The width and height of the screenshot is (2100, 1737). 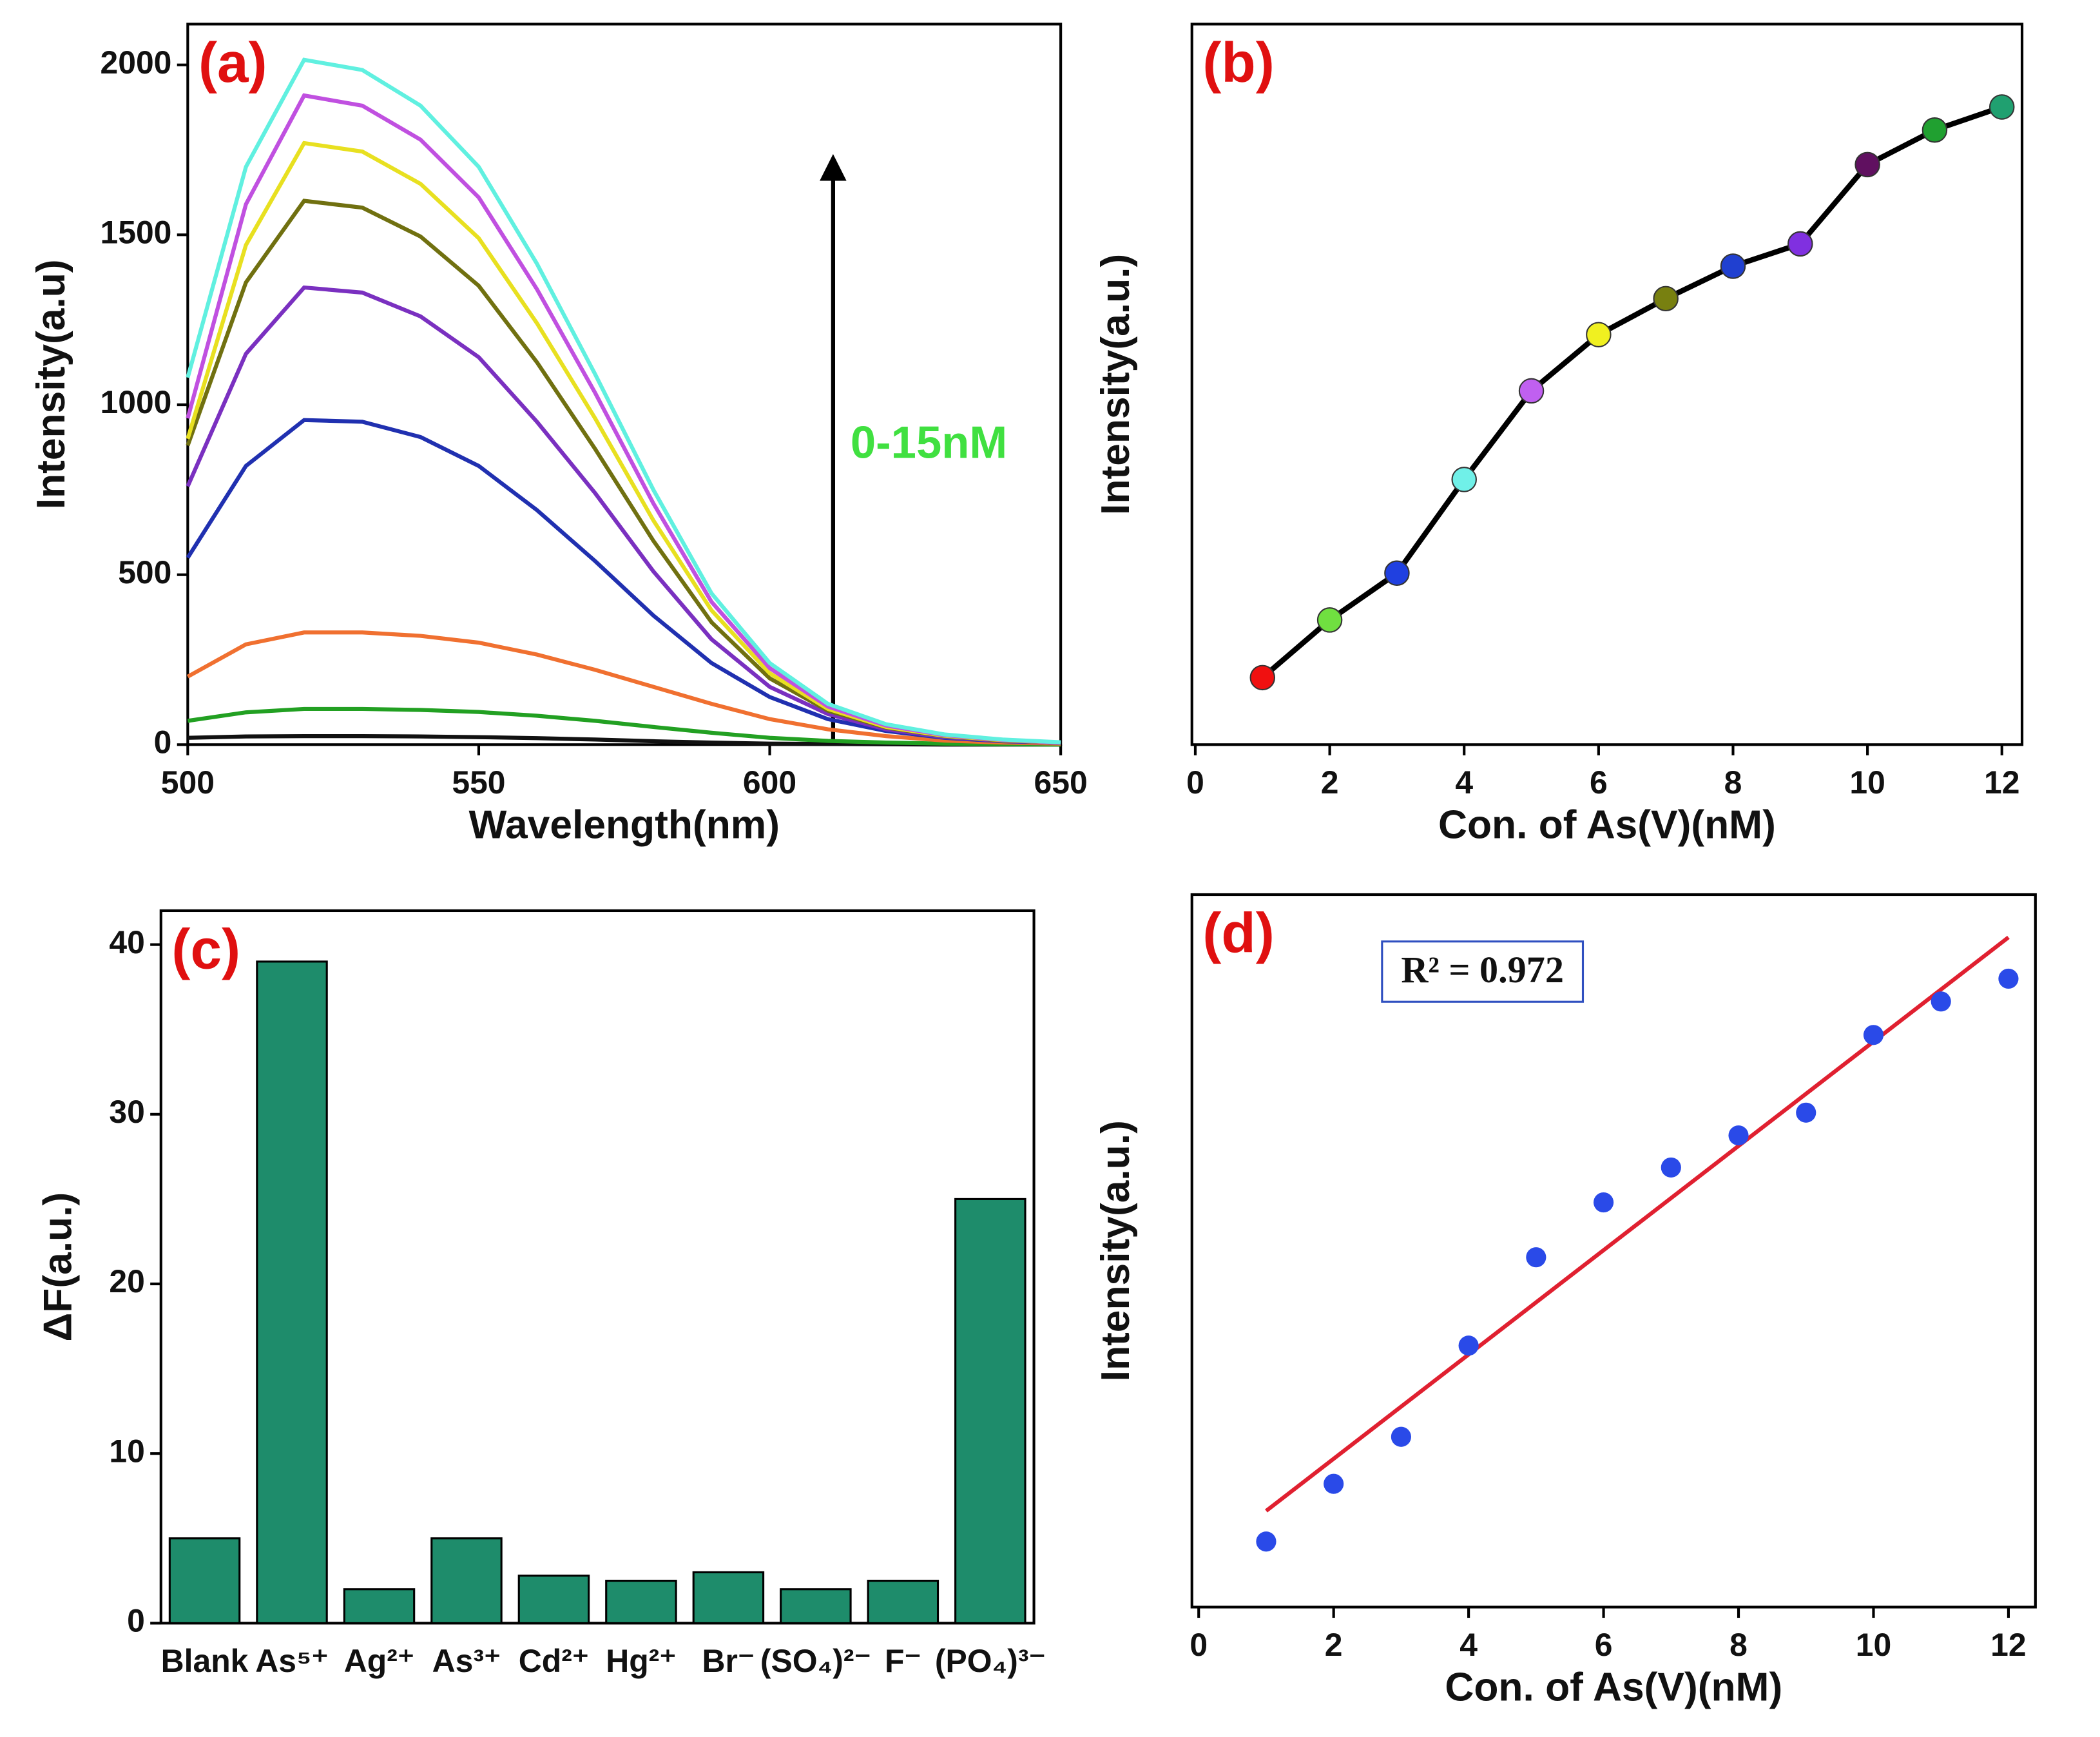 What do you see at coordinates (205, 1661) in the screenshot?
I see `x-tick-label: Blank` at bounding box center [205, 1661].